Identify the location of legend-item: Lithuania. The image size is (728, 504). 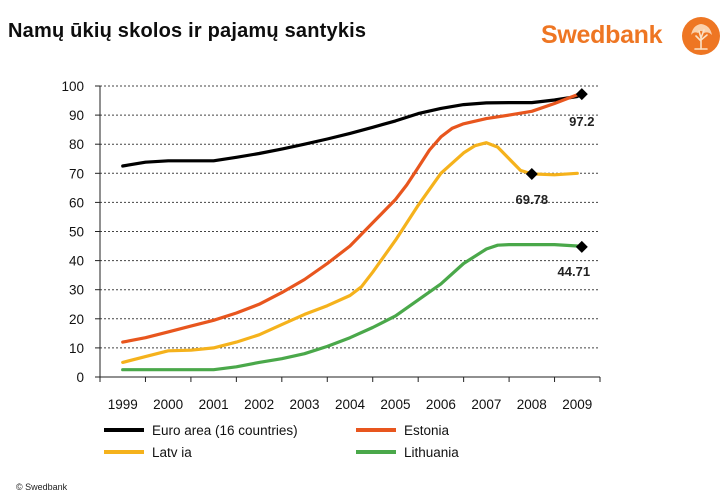
(407, 452).